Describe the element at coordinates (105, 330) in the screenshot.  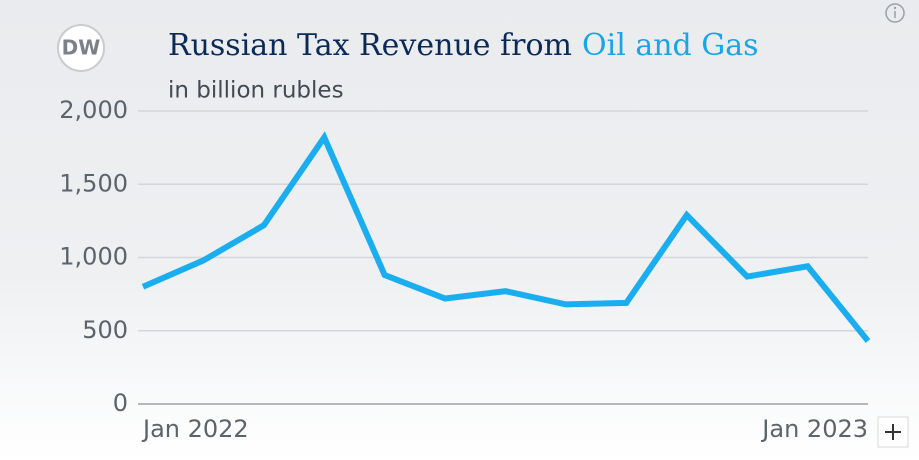
I see `y-tick-label: 500` at that location.